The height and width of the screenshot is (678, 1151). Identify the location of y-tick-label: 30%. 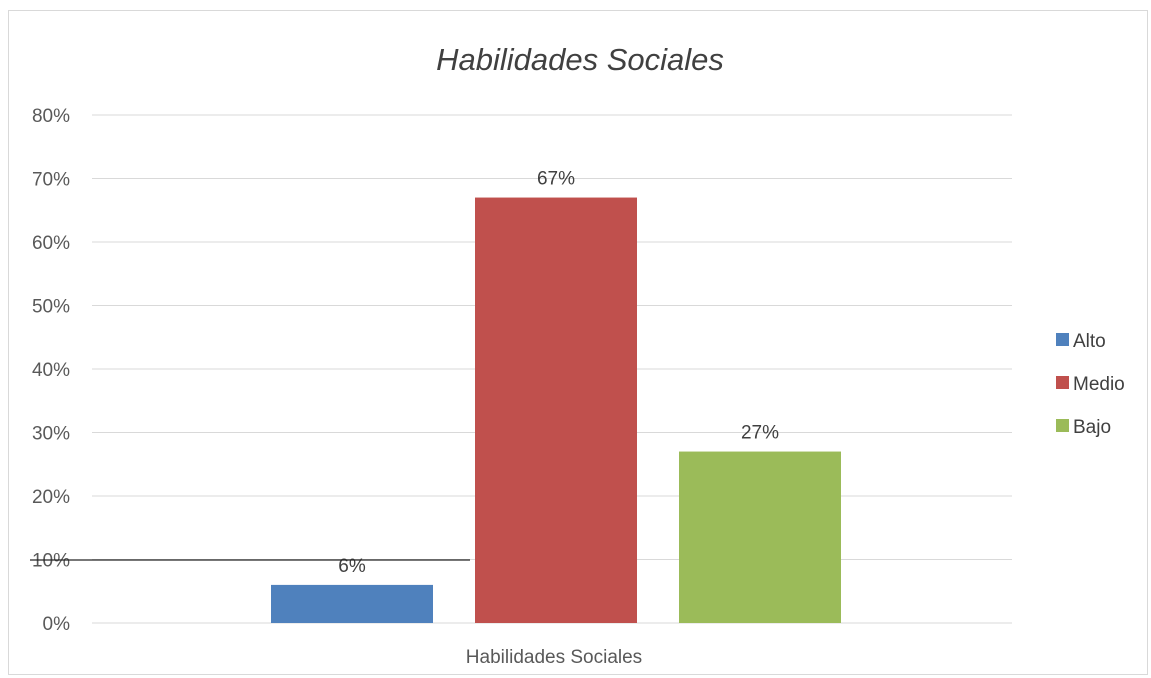
(51, 434).